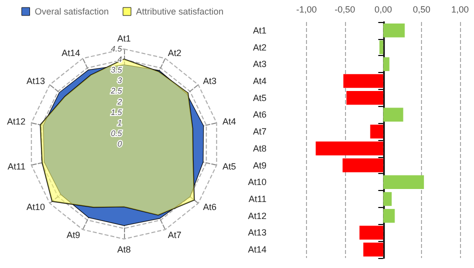 The width and height of the screenshot is (474, 268). Describe the element at coordinates (421, 9) in the screenshot. I see `x-tick-label: 0,50` at that location.